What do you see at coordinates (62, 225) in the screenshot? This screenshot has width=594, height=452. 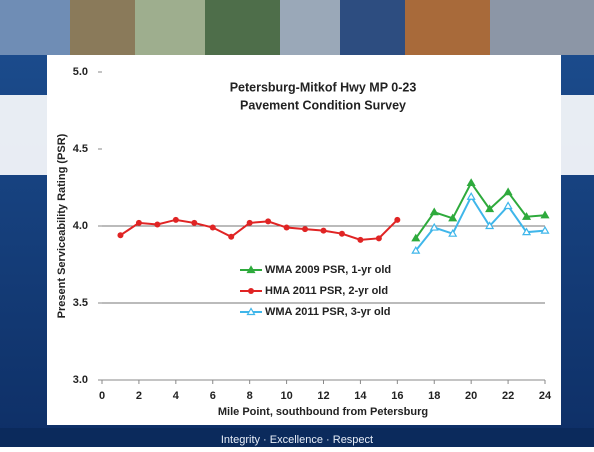 I see `y-axis-label: Present Serviceability Rating (PSR)` at bounding box center [62, 225].